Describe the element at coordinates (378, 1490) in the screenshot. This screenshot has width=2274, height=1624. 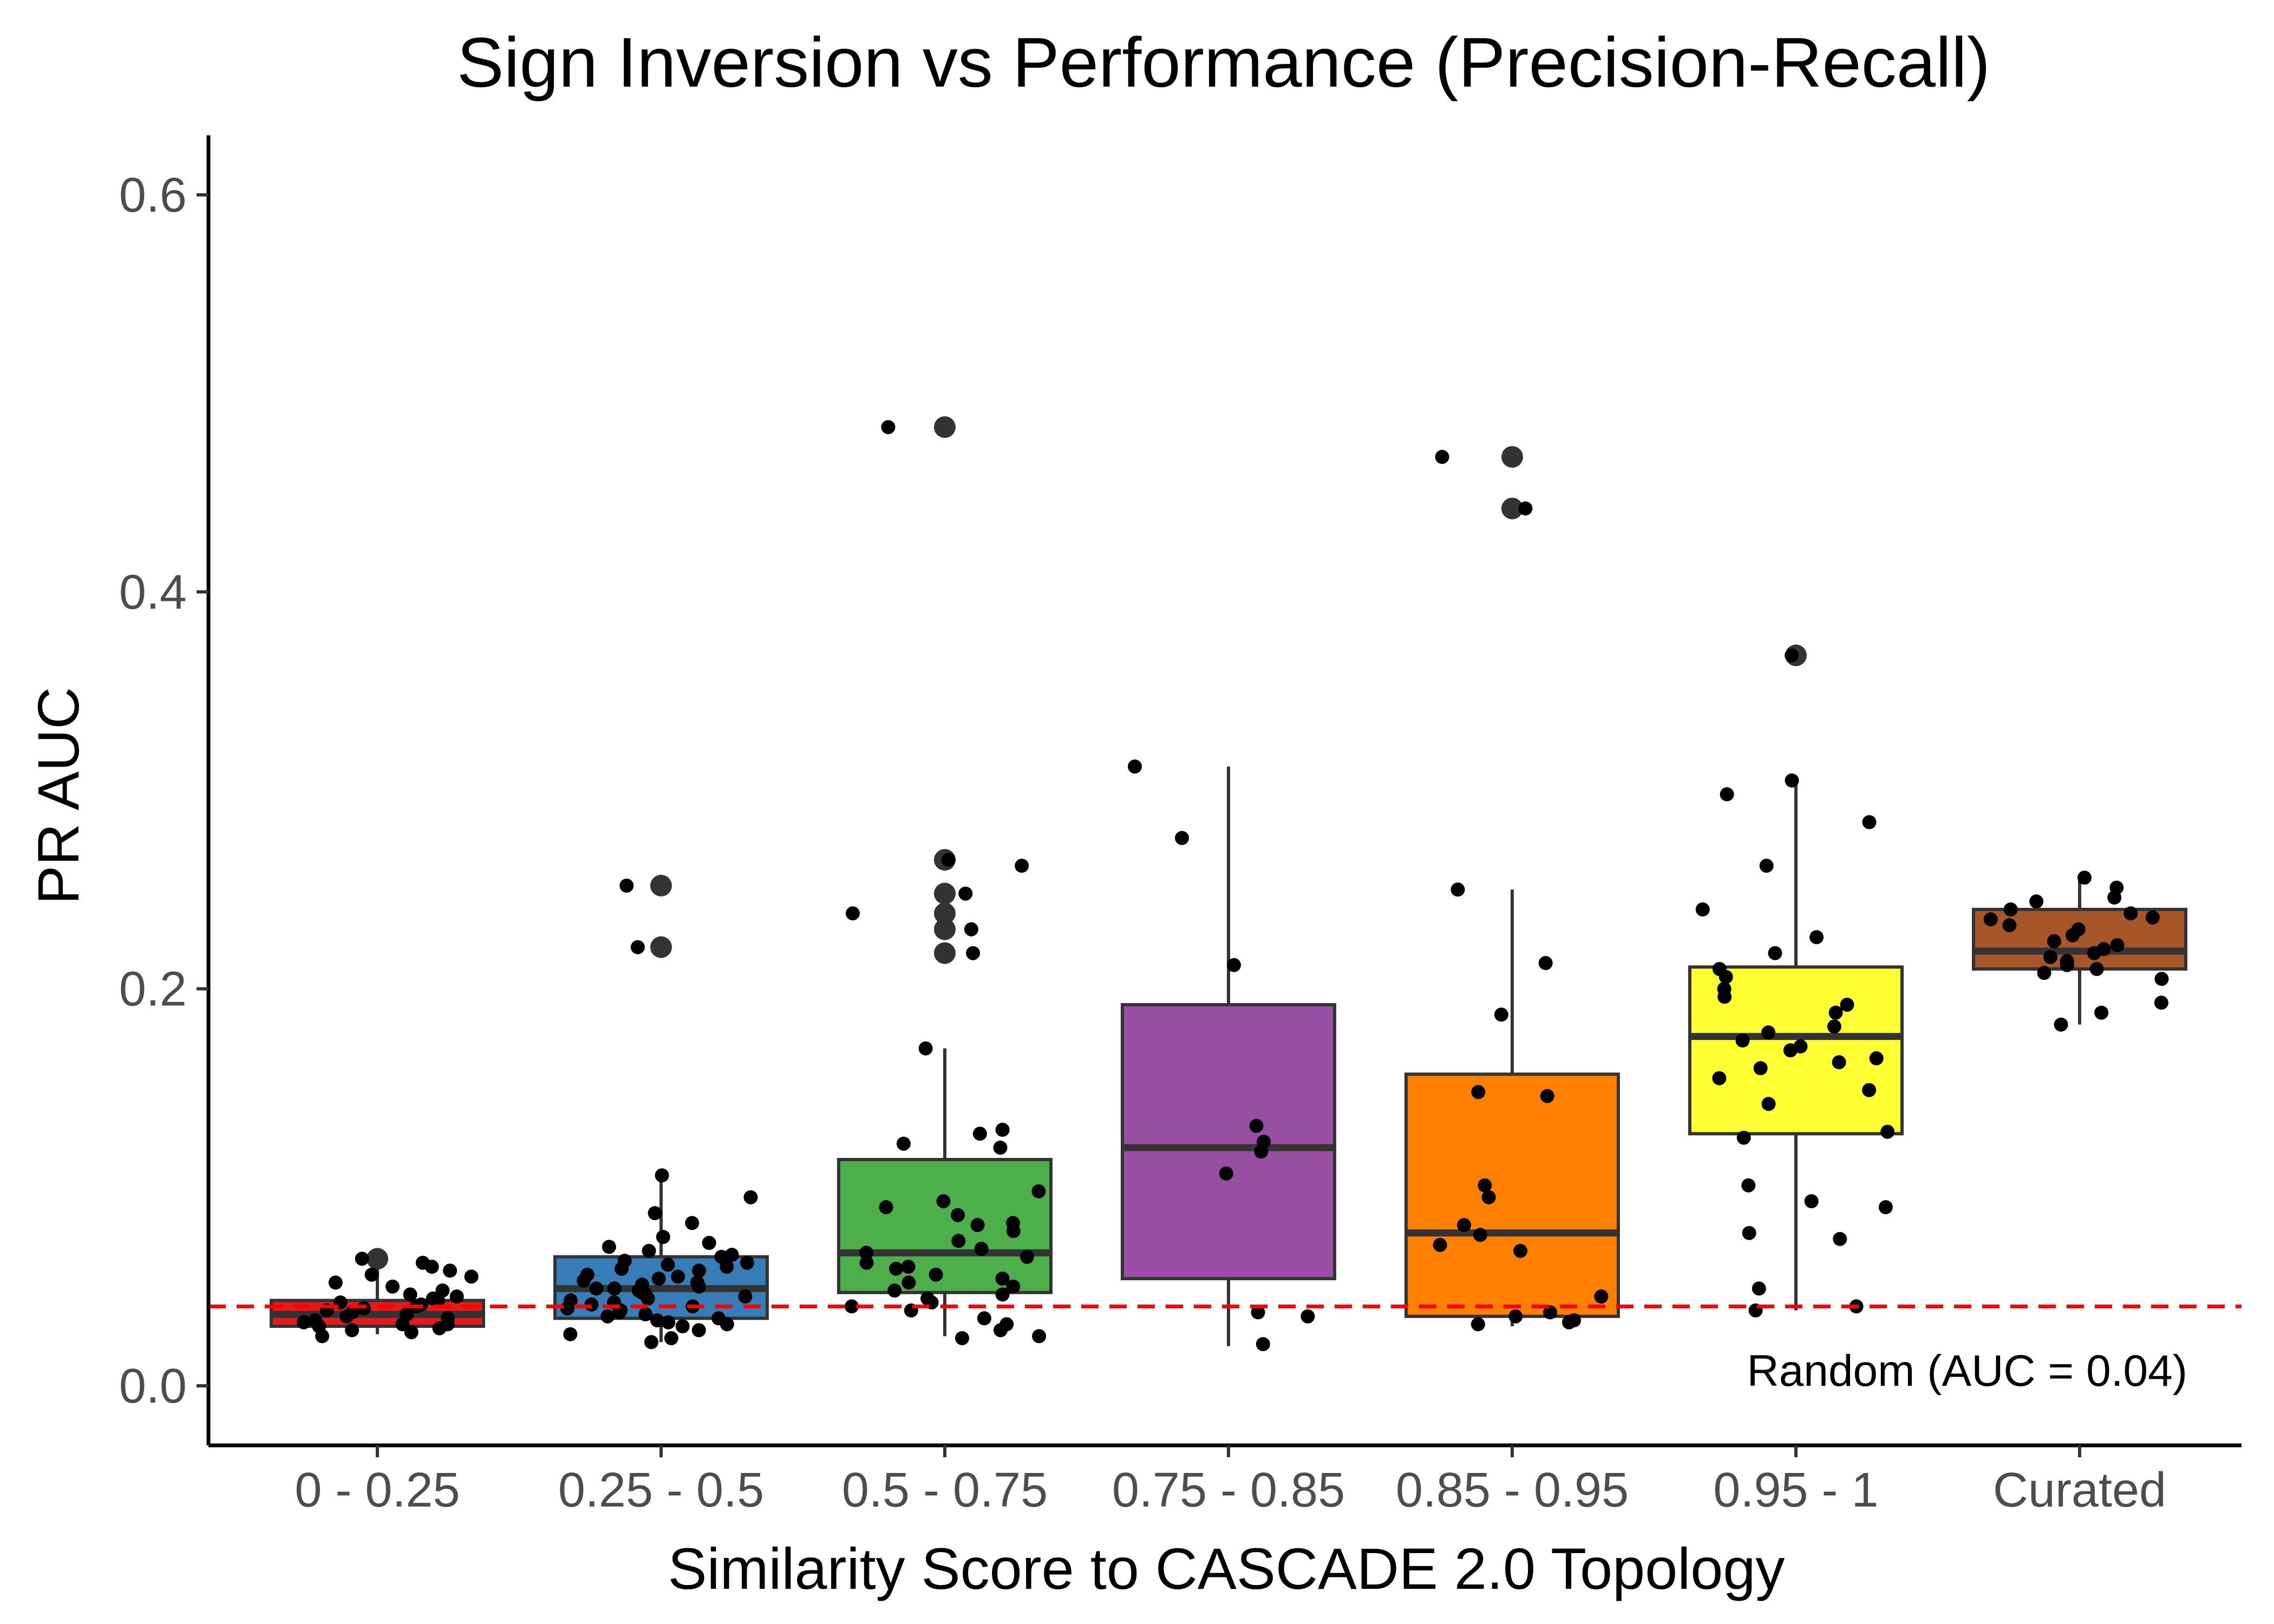
I see `x-tick-label: 0 - 0.25` at that location.